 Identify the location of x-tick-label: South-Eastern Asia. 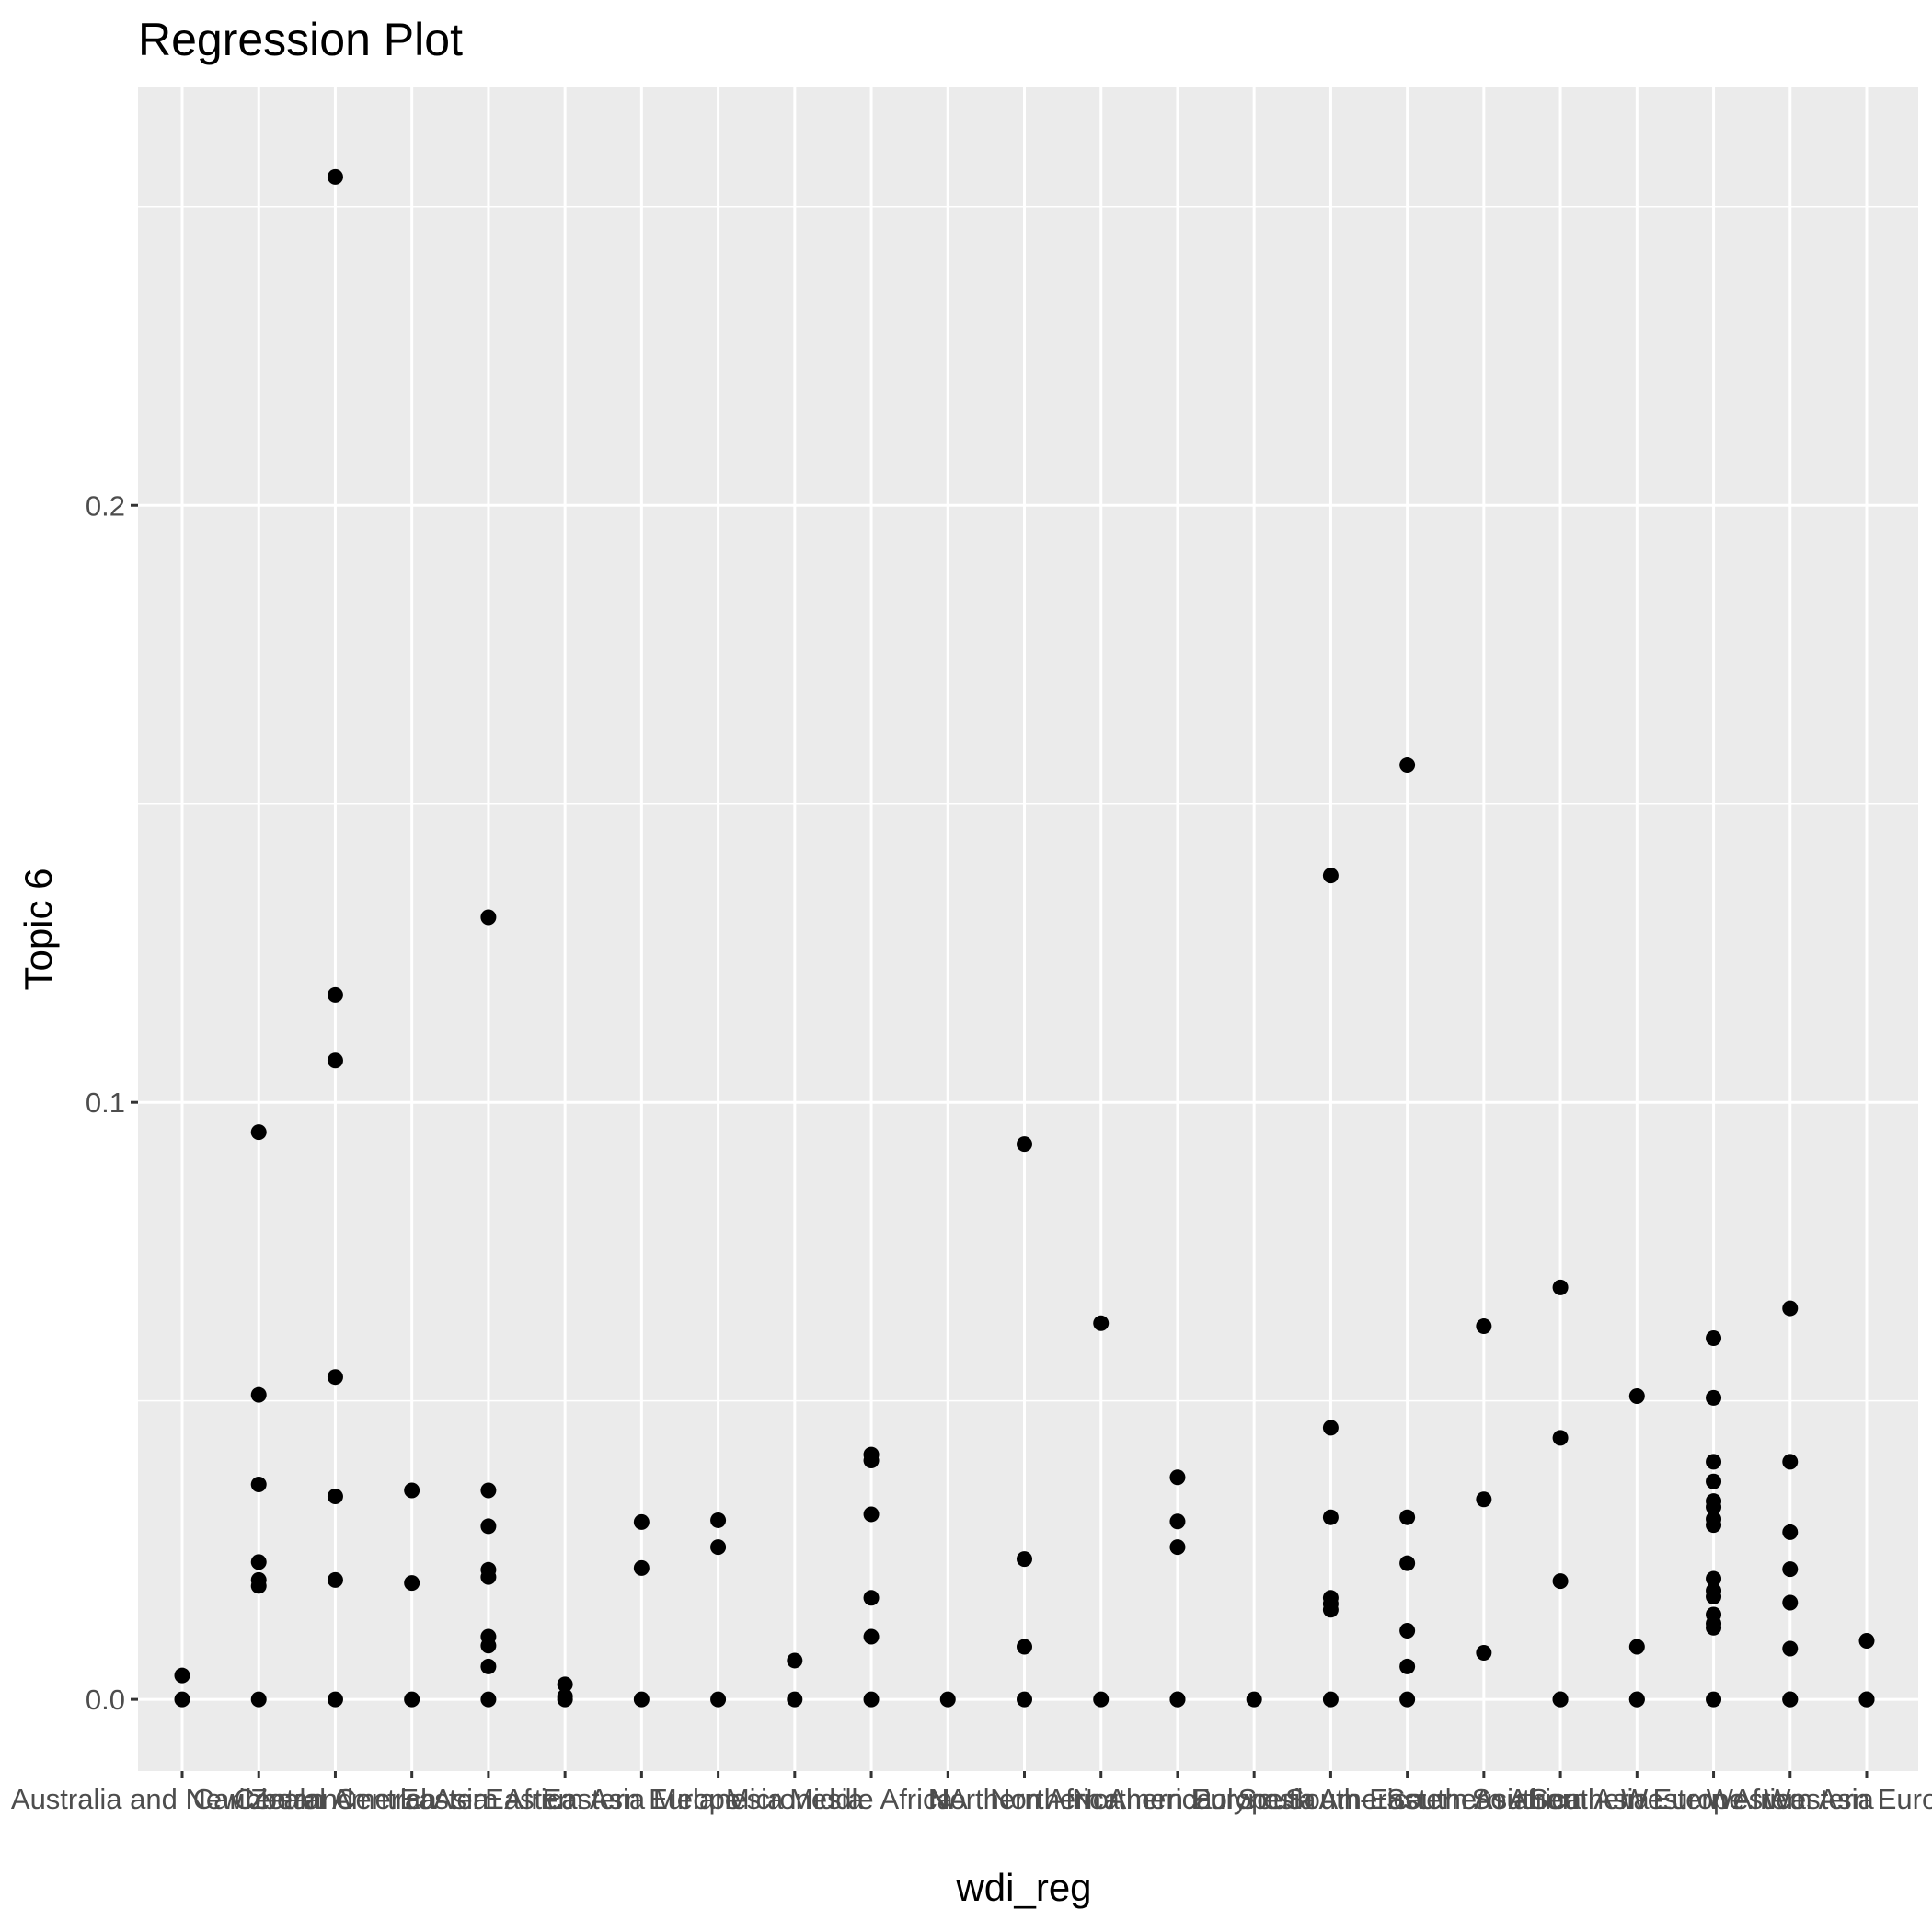
(1407, 1799).